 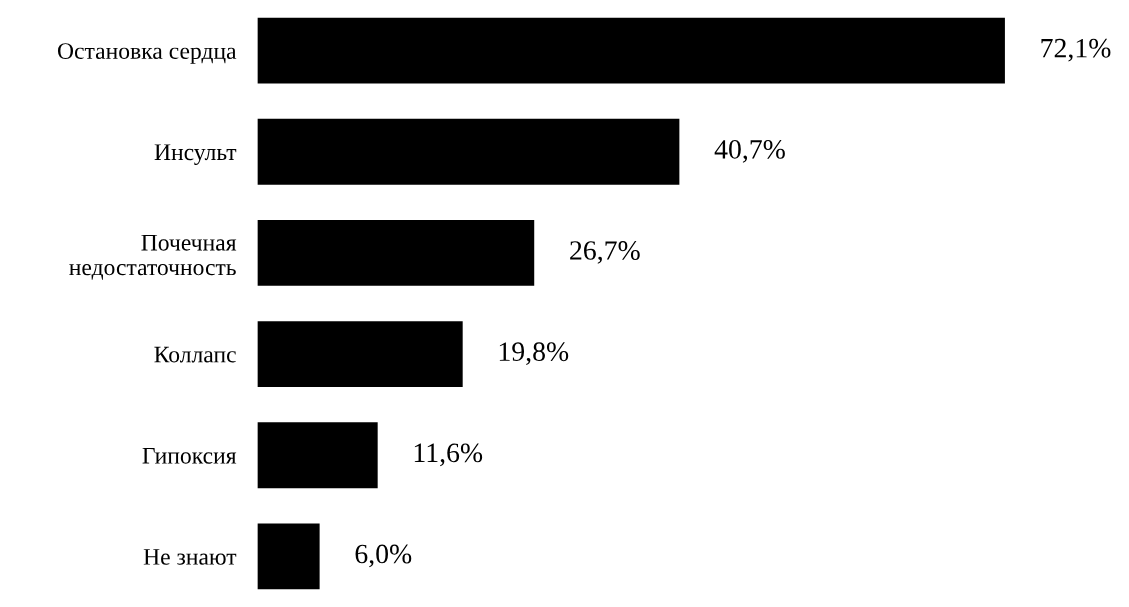 I want to click on data-label: 40,7%, so click(x=749, y=151).